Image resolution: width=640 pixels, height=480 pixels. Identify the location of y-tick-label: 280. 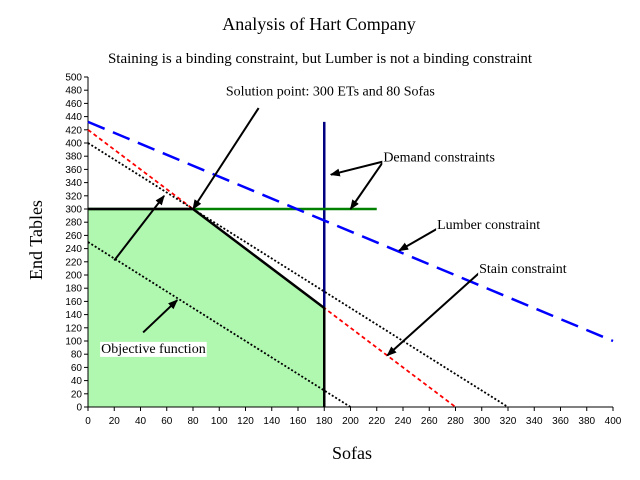
(73, 223).